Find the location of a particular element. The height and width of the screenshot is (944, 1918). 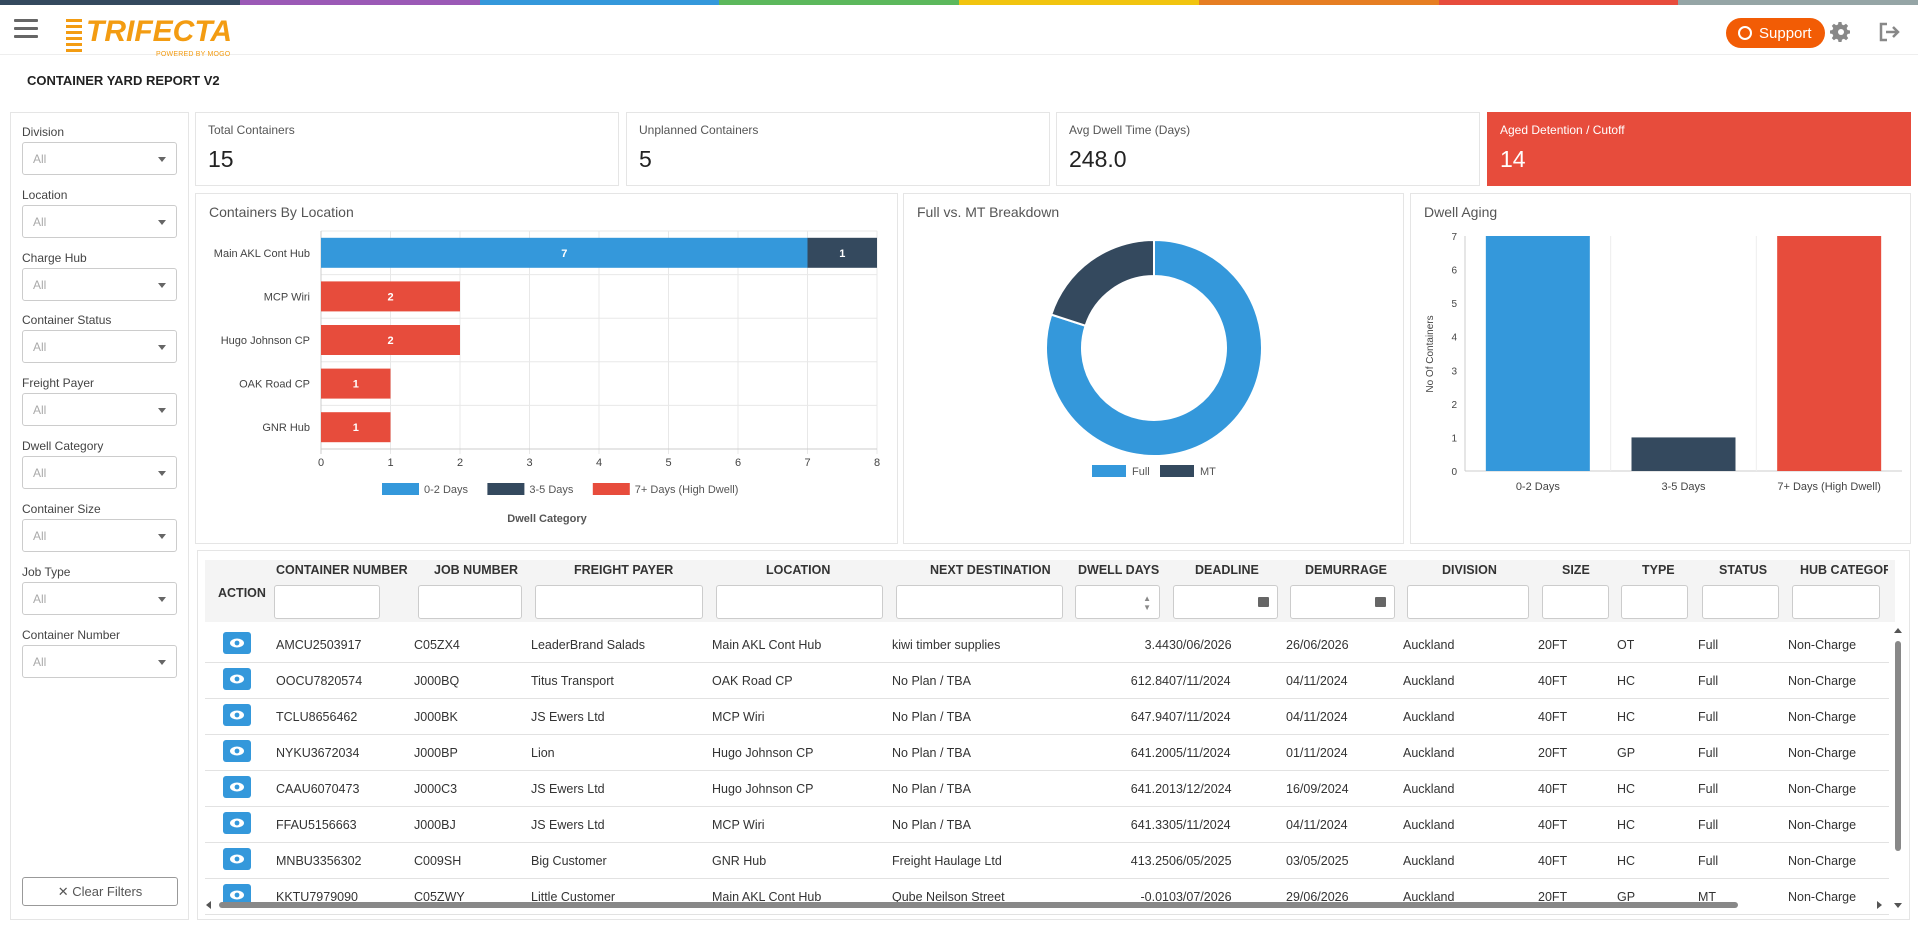

cell-container-number: MNBU3356302 is located at coordinates (319, 861).